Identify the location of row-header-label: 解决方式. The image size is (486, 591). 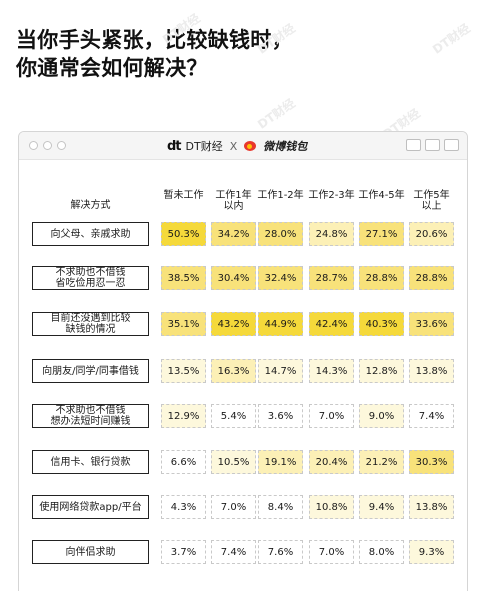
(90, 205).